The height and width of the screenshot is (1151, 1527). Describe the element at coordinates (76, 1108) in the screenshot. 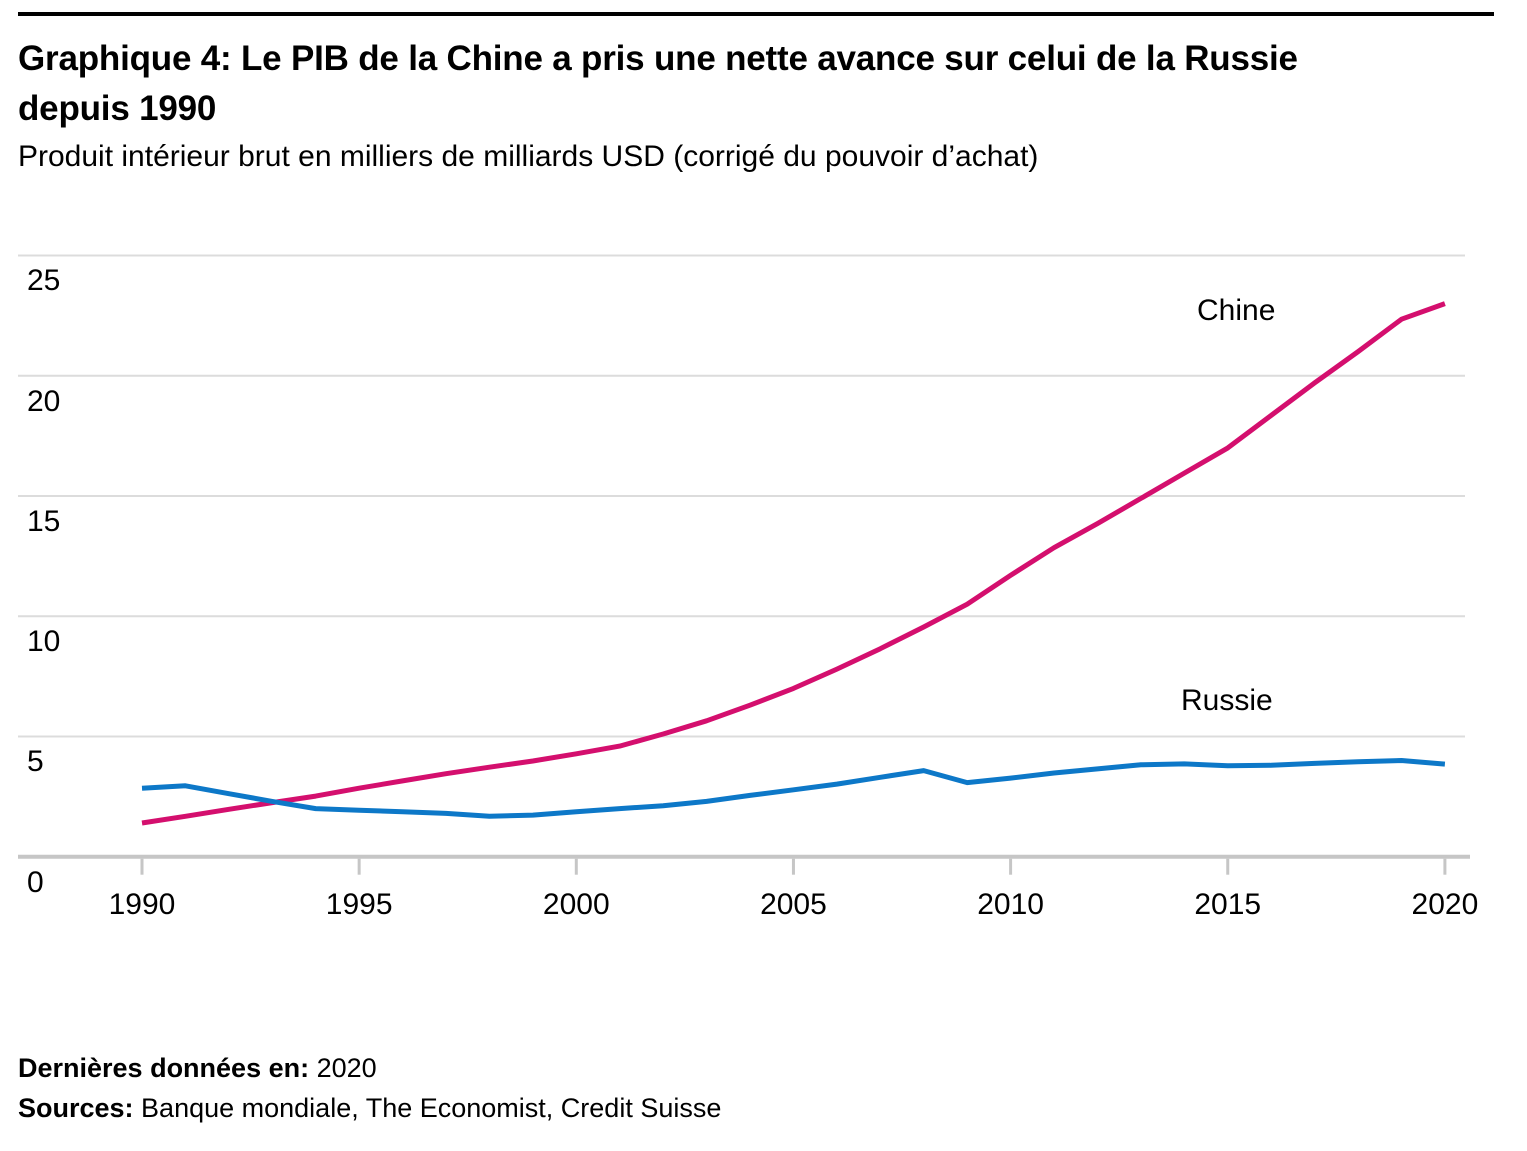

I see `footer-sources-label: Sources:` at that location.